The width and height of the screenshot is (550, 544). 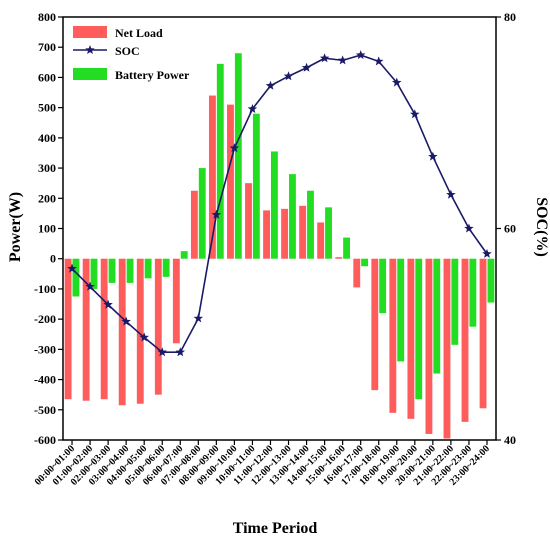 What do you see at coordinates (45, 410) in the screenshot?
I see `y-left-tick-label: -500` at bounding box center [45, 410].